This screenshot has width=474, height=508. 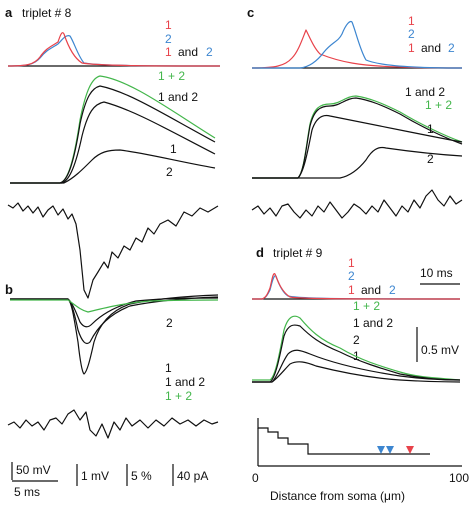 I want to click on c-label-2: 2, so click(x=430, y=159).